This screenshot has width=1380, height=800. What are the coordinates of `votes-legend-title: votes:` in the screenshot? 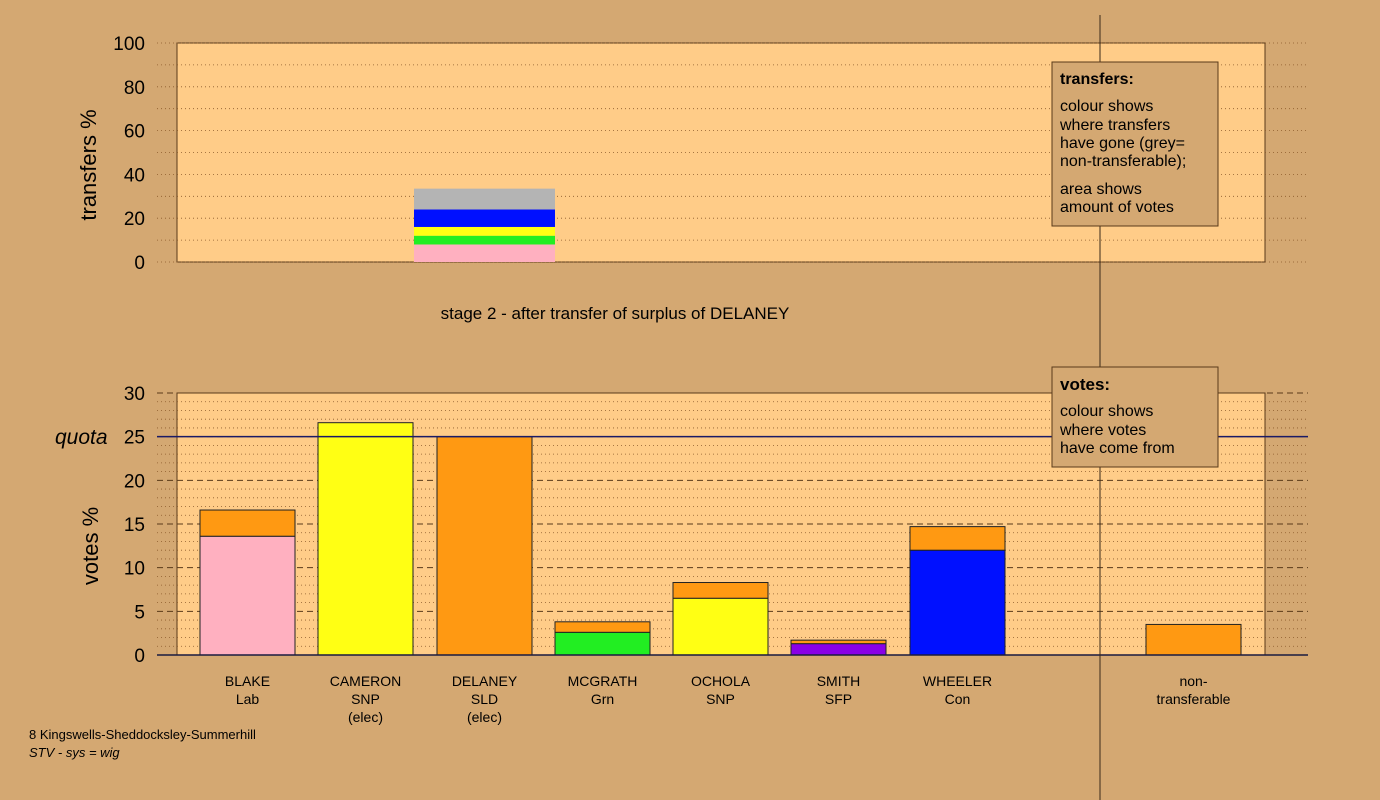 It's located at (1085, 384).